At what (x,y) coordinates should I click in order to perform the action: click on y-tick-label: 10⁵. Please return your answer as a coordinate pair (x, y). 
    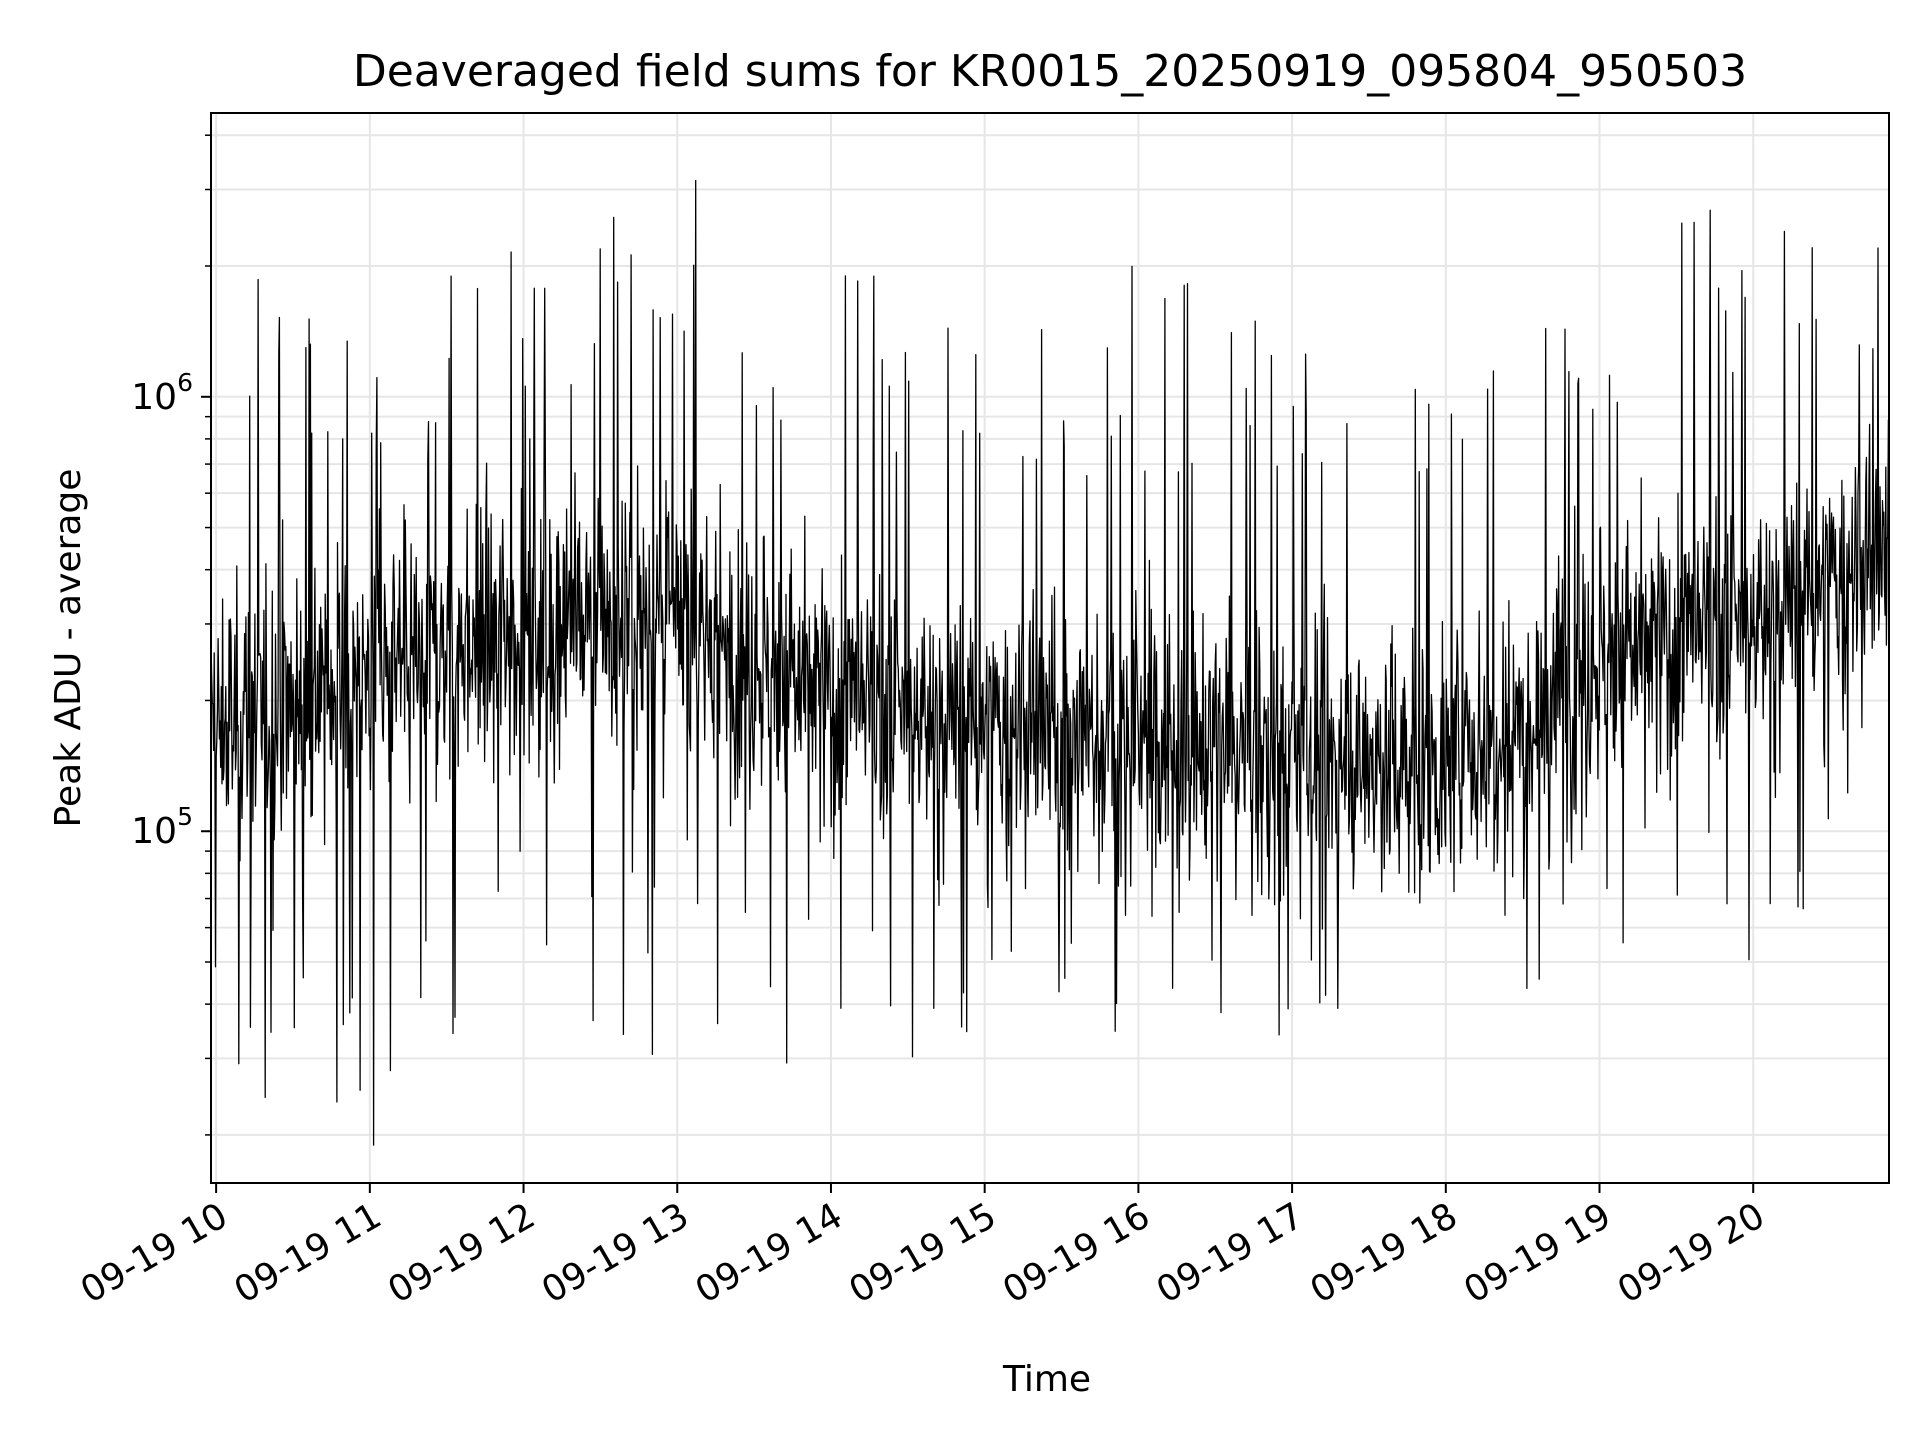
    Looking at the image, I should click on (162, 827).